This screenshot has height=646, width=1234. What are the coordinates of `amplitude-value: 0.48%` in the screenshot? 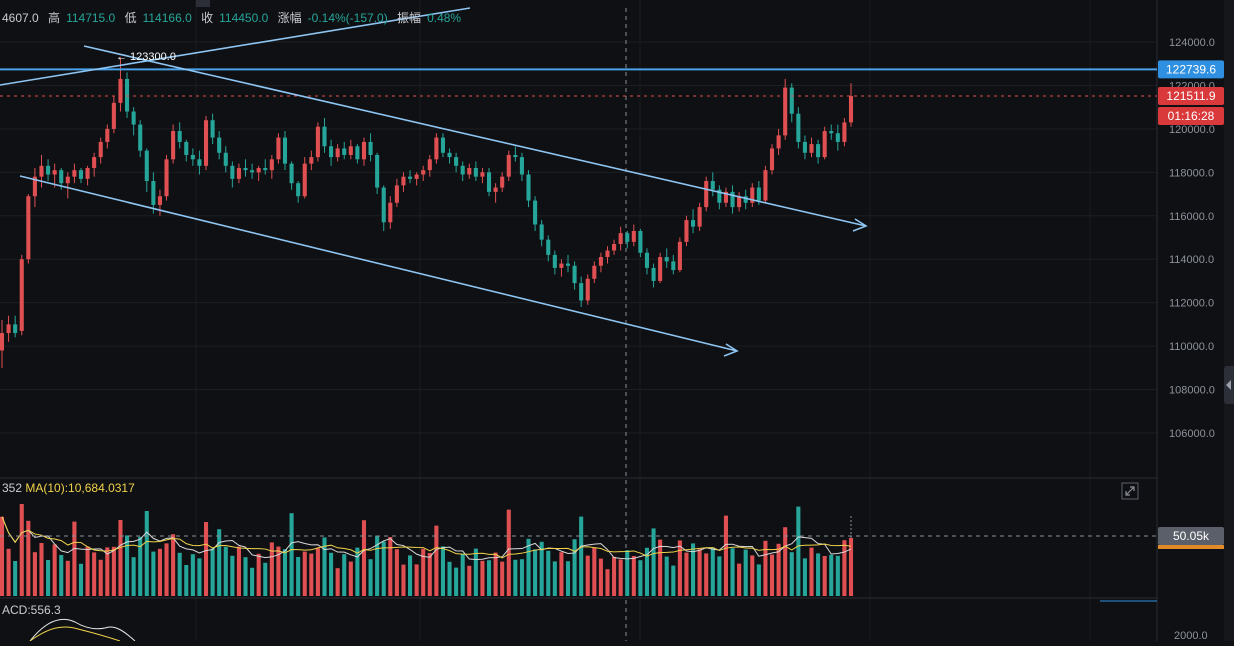 It's located at (444, 18).